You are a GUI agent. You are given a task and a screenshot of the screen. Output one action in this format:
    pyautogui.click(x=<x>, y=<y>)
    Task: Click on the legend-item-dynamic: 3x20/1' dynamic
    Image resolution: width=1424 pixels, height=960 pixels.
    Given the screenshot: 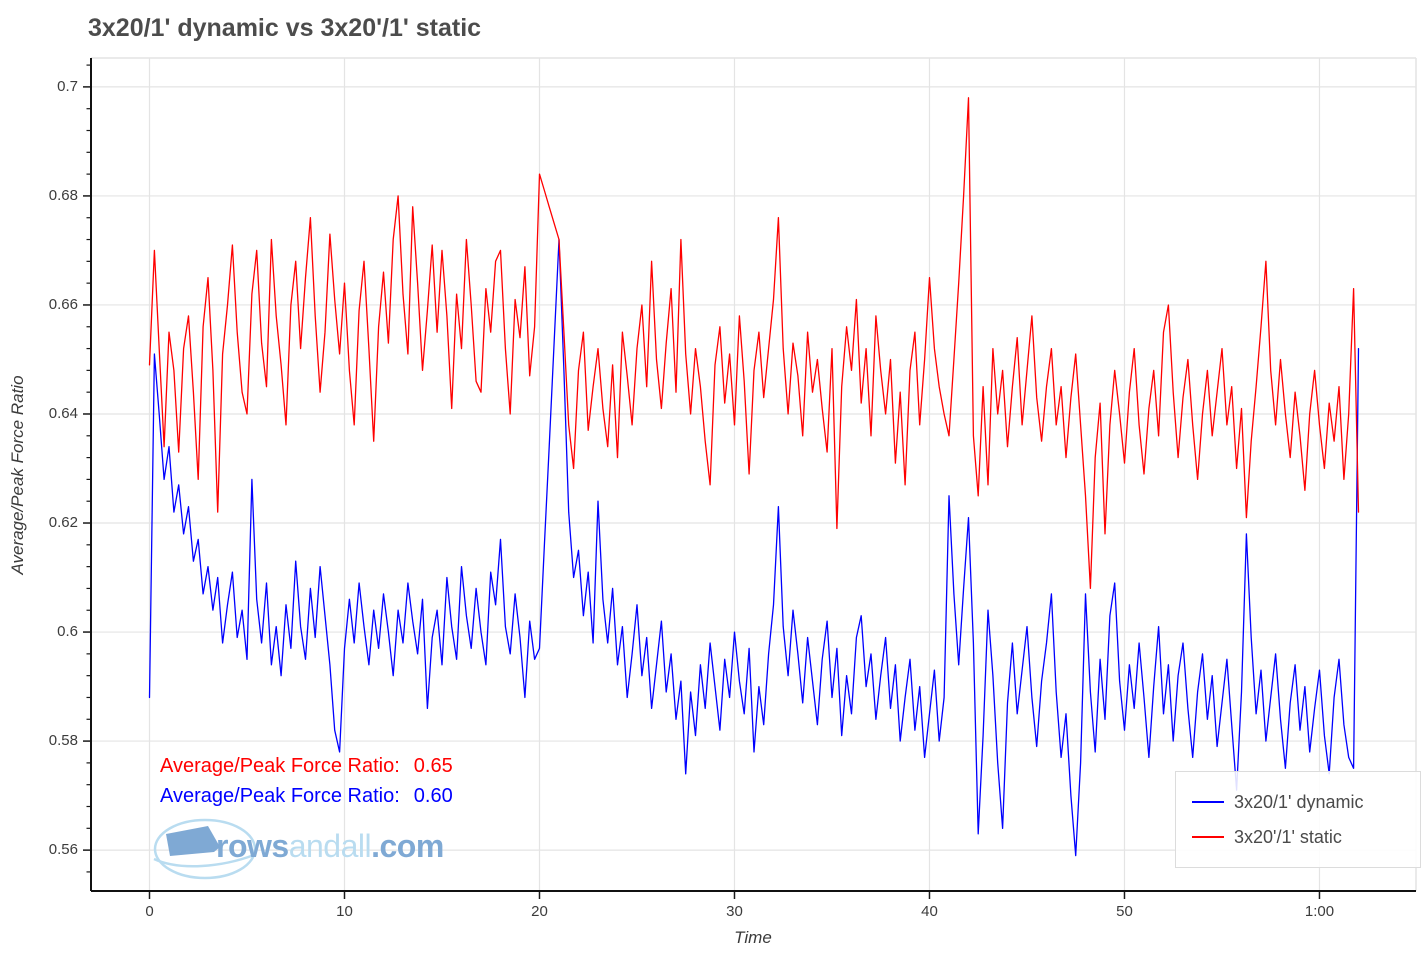 What is the action you would take?
    pyautogui.click(x=1306, y=802)
    